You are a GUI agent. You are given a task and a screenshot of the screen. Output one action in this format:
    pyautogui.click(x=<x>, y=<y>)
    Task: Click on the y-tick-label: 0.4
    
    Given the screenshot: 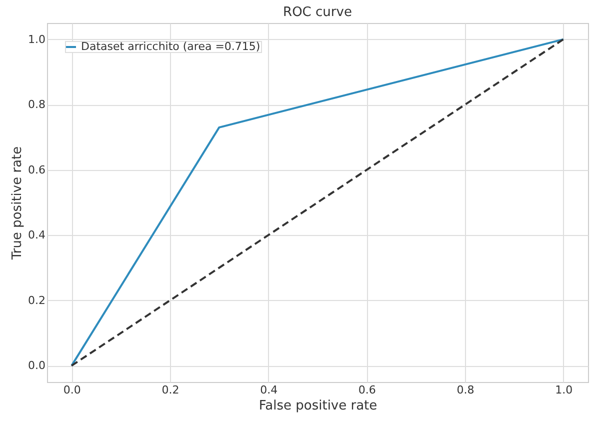 What is the action you would take?
    pyautogui.click(x=37, y=235)
    